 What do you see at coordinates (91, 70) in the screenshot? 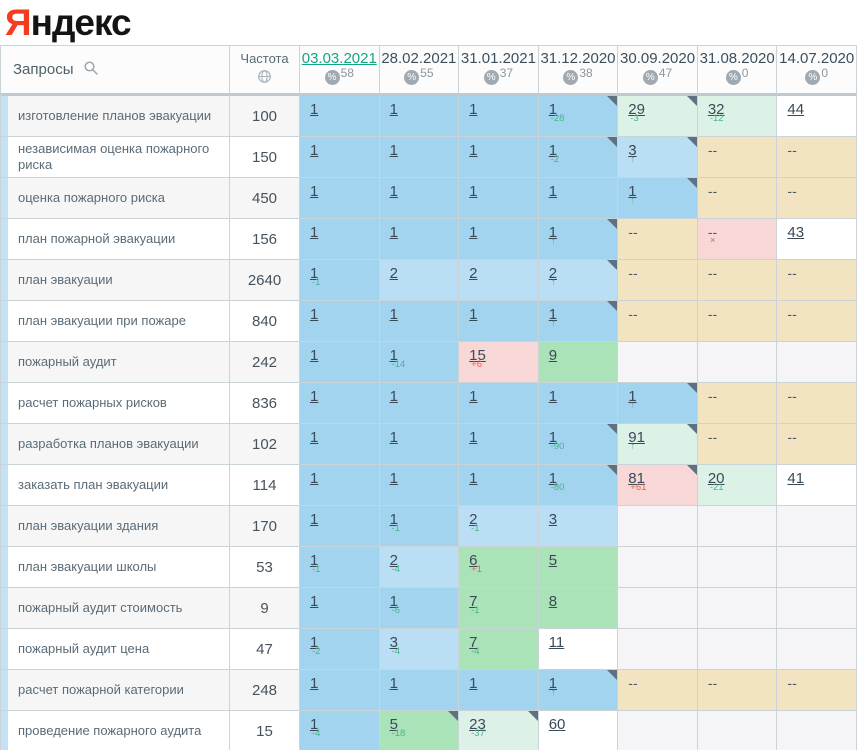
I see `search-icon` at bounding box center [91, 70].